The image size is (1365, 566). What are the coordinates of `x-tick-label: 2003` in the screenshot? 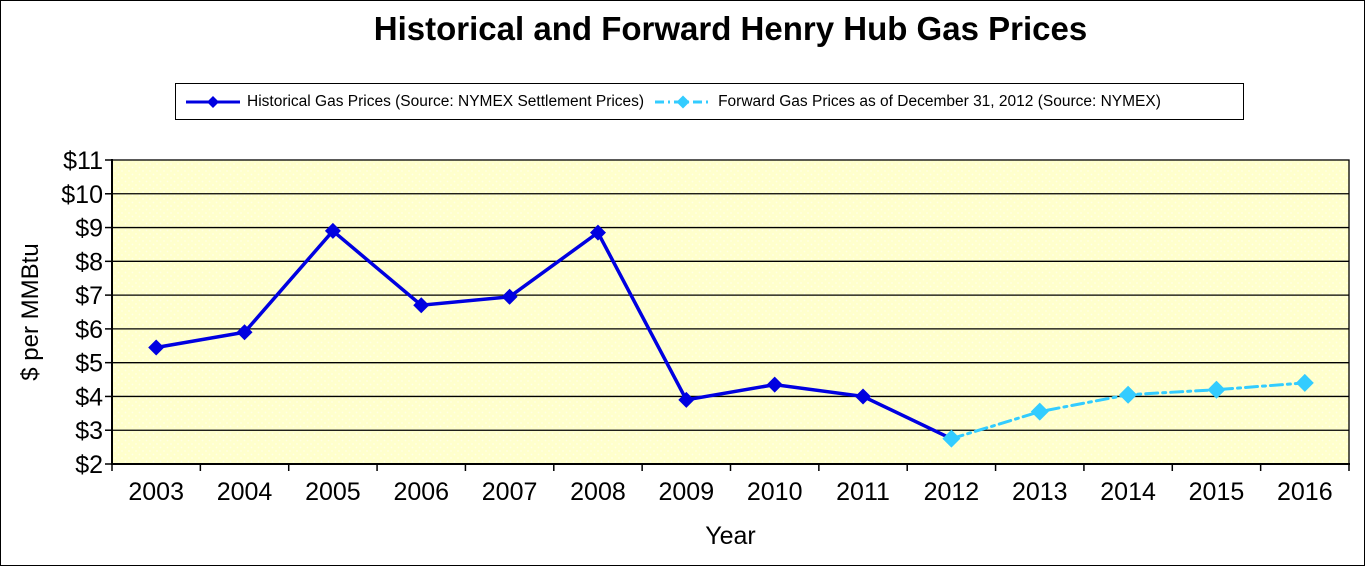 It's located at (156, 492).